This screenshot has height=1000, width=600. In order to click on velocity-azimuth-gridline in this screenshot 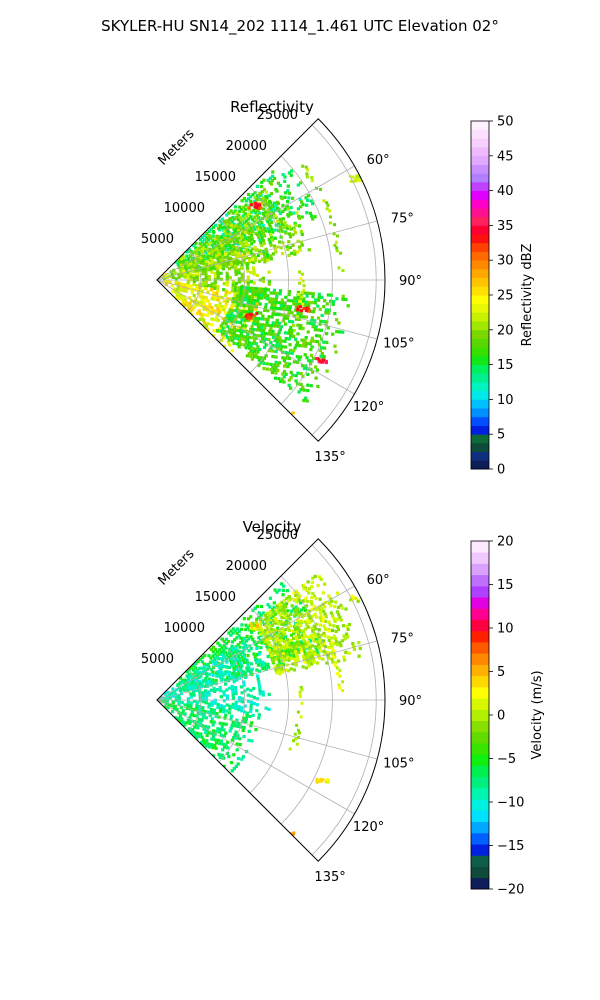, I will do `click(267, 670)`.